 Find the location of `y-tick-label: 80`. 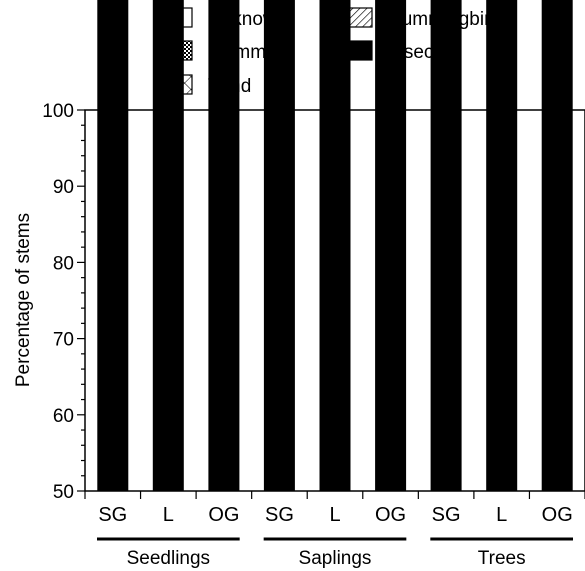

y-tick-label: 80 is located at coordinates (63, 263).